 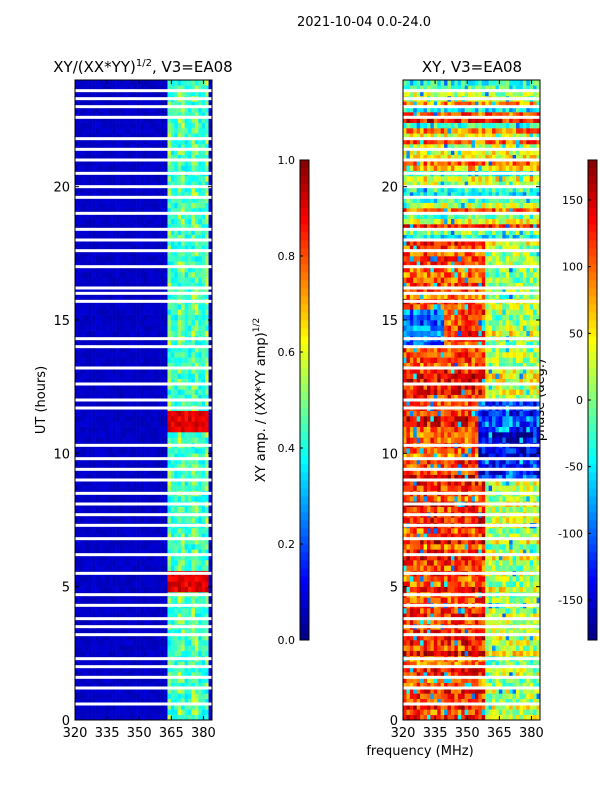 I want to click on x-tick-label: 320, so click(x=75, y=733).